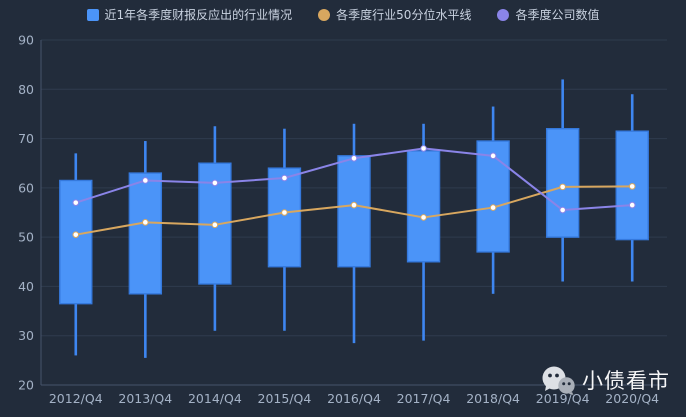 Image resolution: width=686 pixels, height=417 pixels. Describe the element at coordinates (563, 398) in the screenshot. I see `x-axis-label-7: 2019/Q4` at that location.